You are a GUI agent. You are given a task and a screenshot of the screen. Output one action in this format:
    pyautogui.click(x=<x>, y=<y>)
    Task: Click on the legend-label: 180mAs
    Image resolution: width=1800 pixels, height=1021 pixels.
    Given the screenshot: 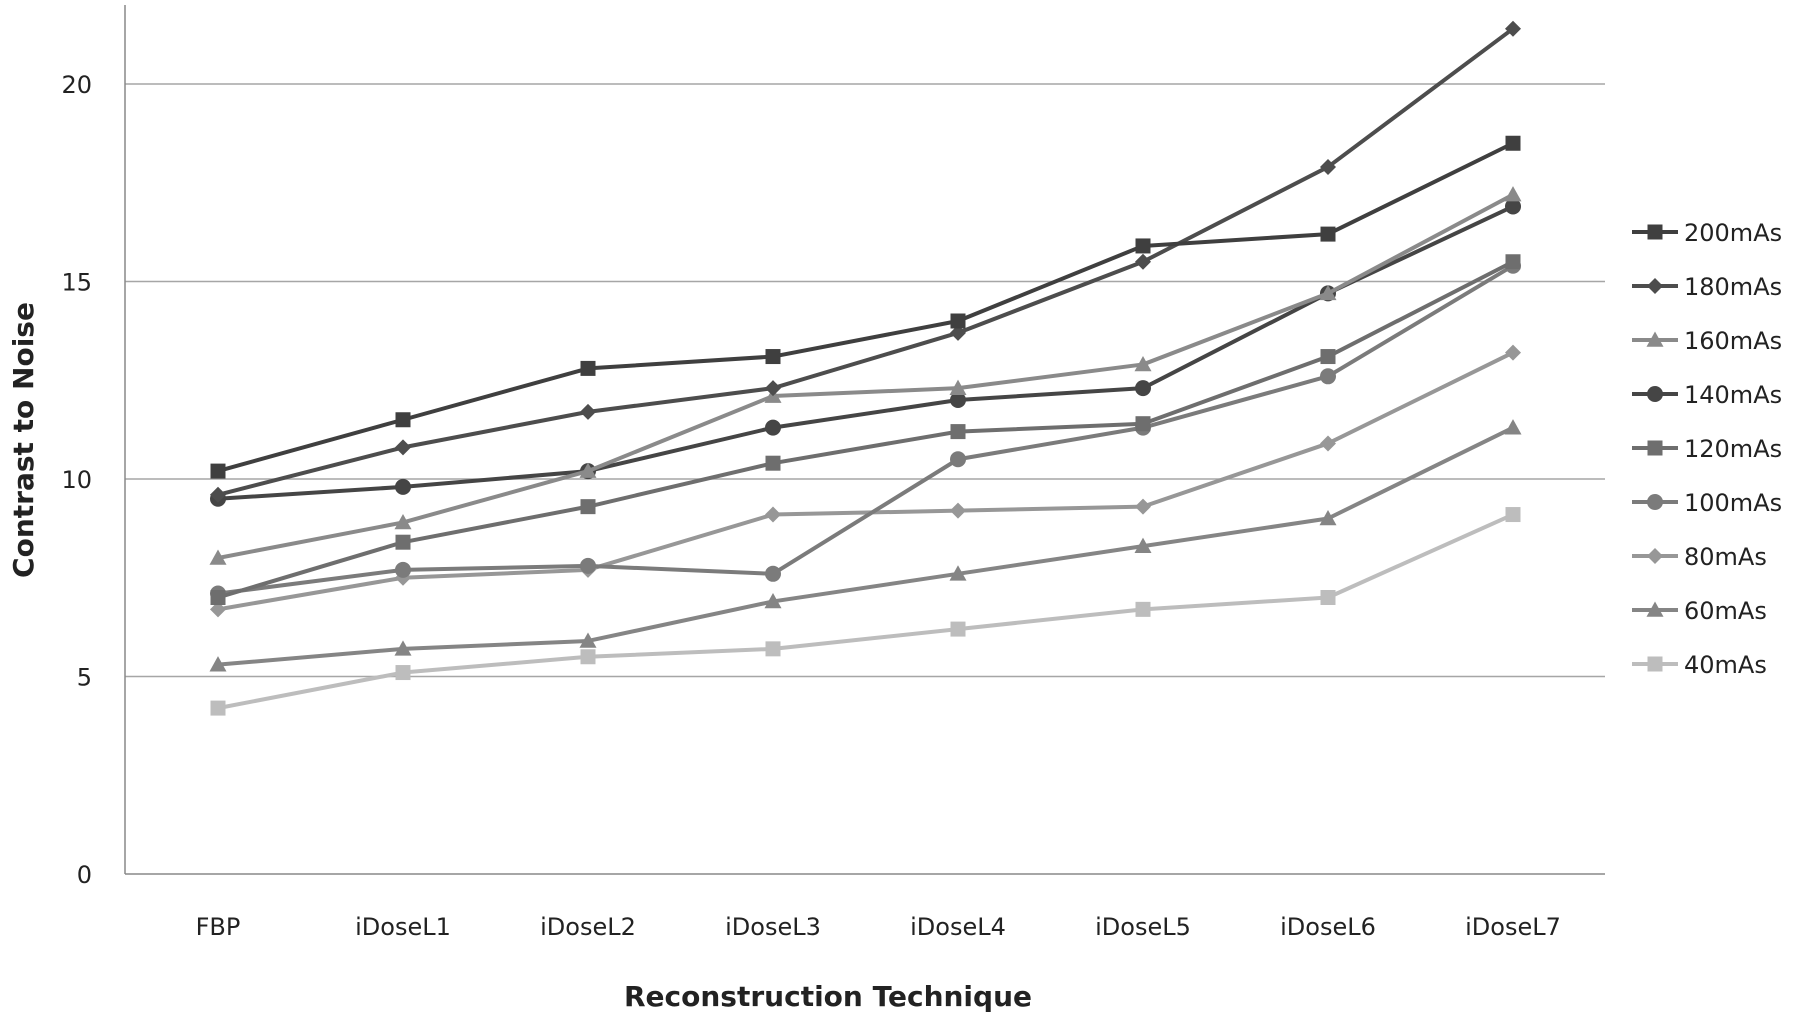 What is the action you would take?
    pyautogui.click(x=1733, y=287)
    